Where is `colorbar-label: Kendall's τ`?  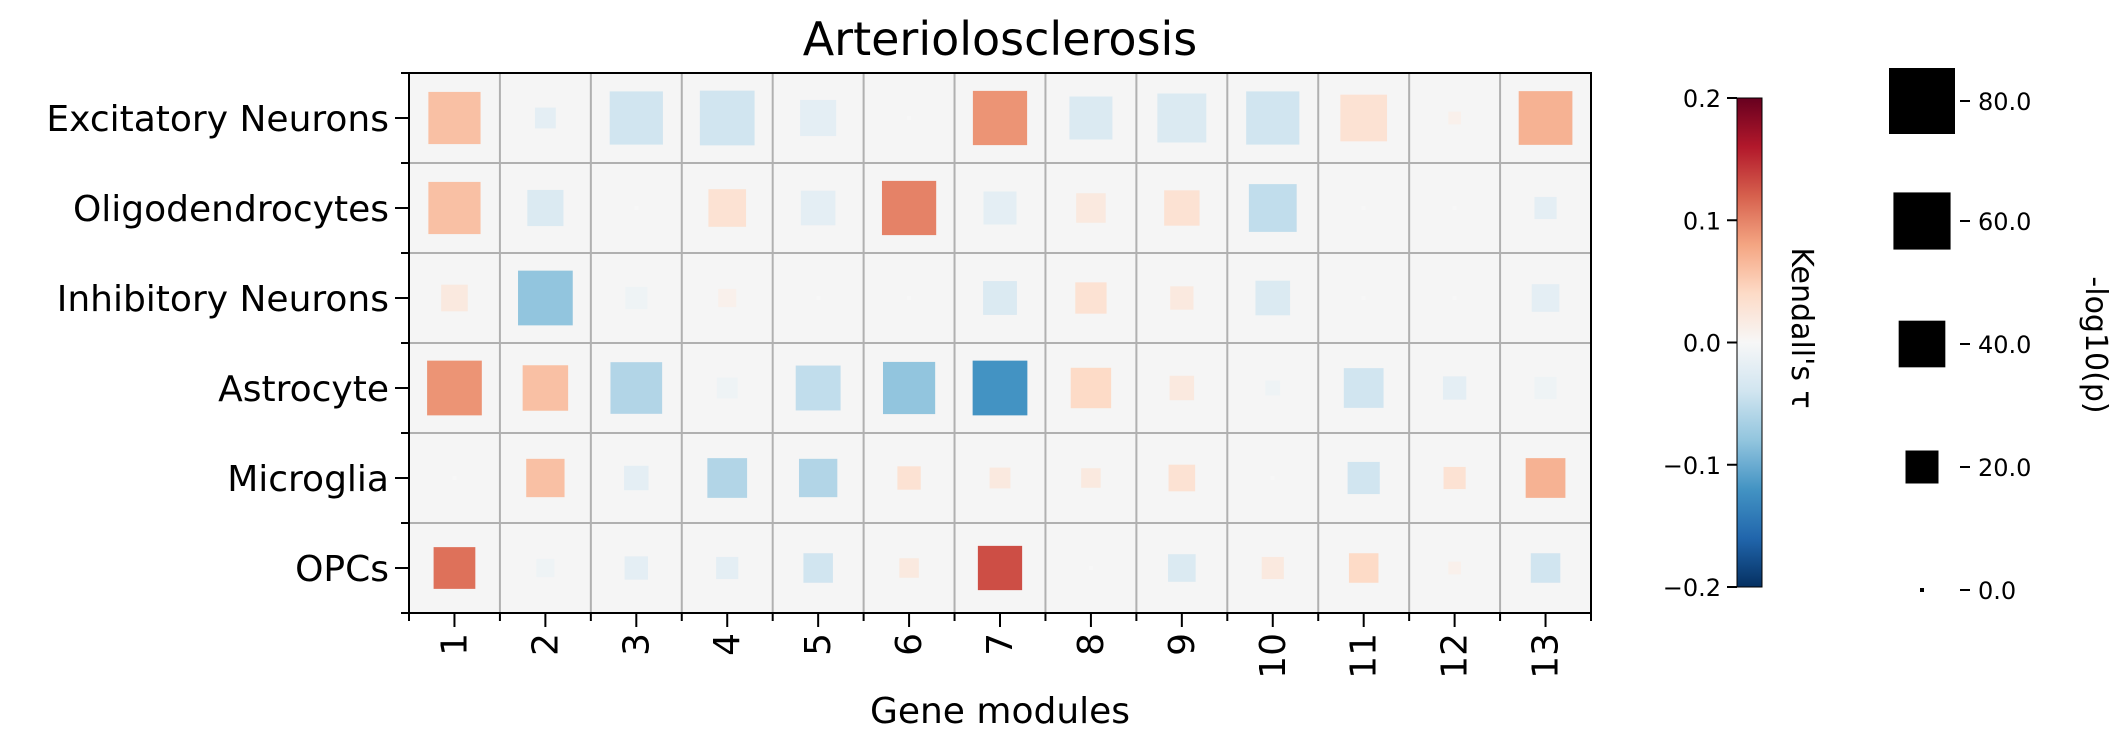
colorbar-label: Kendall's τ is located at coordinates (1801, 327).